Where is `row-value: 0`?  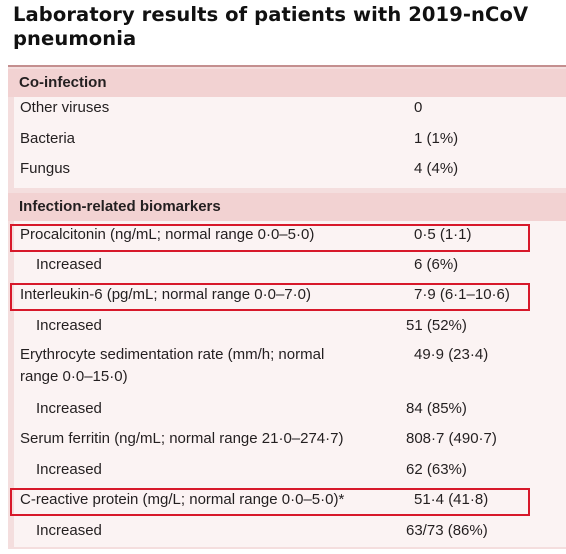 row-value: 0 is located at coordinates (418, 107).